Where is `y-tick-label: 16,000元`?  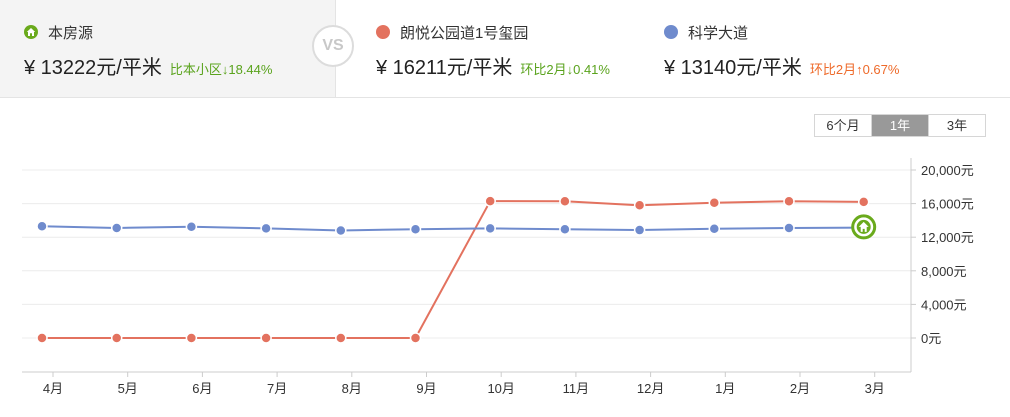
y-tick-label: 16,000元 is located at coordinates (947, 204).